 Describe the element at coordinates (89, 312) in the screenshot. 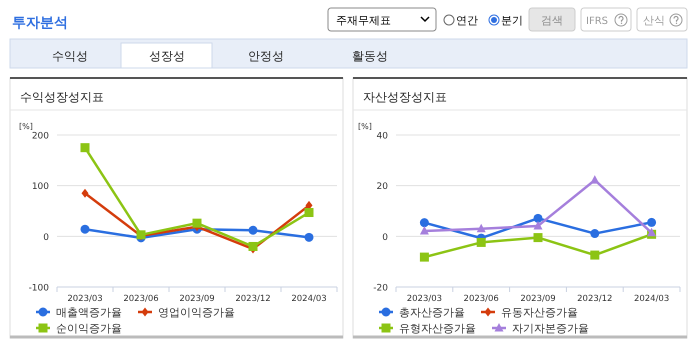

I see `legend-label: 매출액증가율` at that location.